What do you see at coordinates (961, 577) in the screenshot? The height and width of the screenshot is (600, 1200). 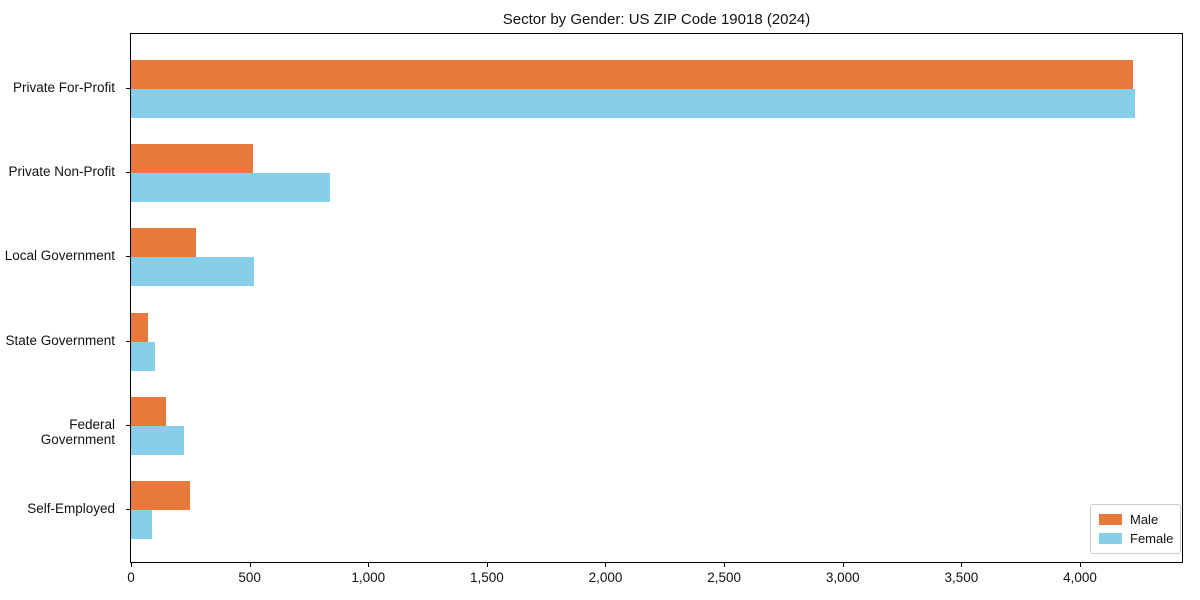 I see `x-tick-label: 3,500` at bounding box center [961, 577].